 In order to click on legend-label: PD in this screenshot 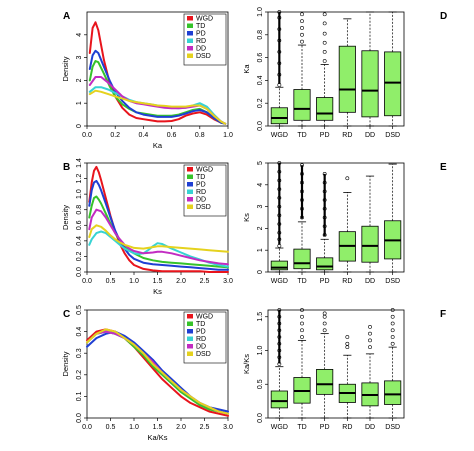, I will do `click(201, 34)`.